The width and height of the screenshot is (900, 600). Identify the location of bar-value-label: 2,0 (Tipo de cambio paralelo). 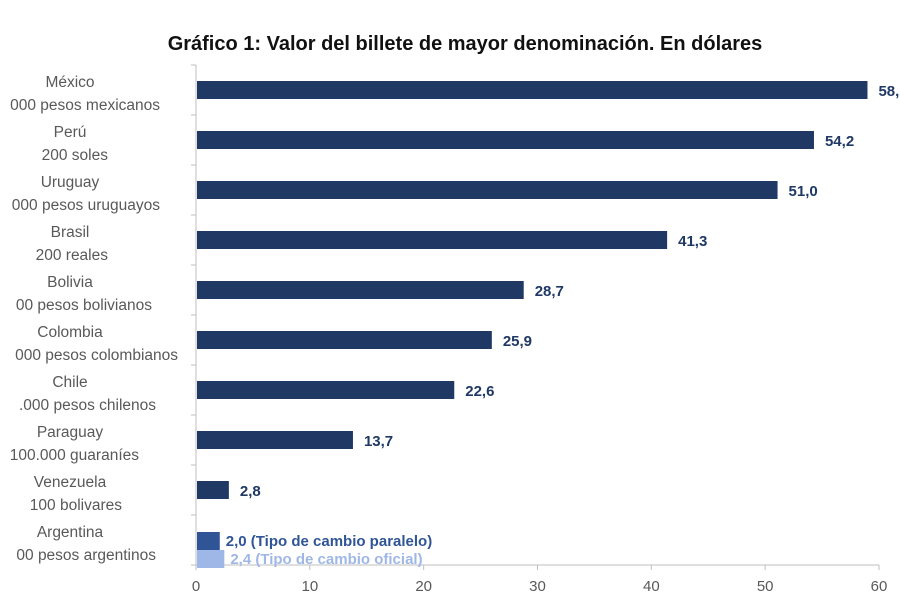
(329, 541).